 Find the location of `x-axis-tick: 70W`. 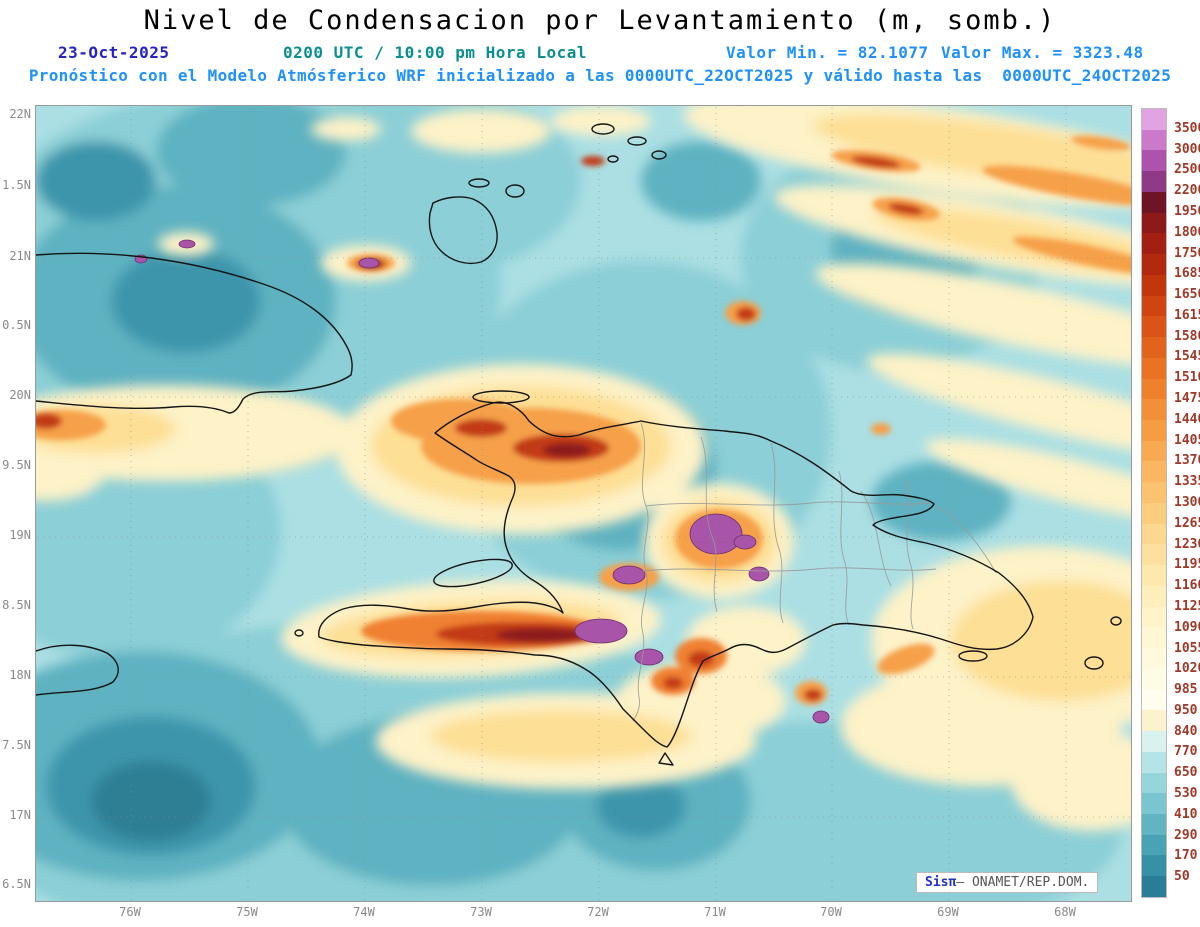

x-axis-tick: 70W is located at coordinates (831, 912).